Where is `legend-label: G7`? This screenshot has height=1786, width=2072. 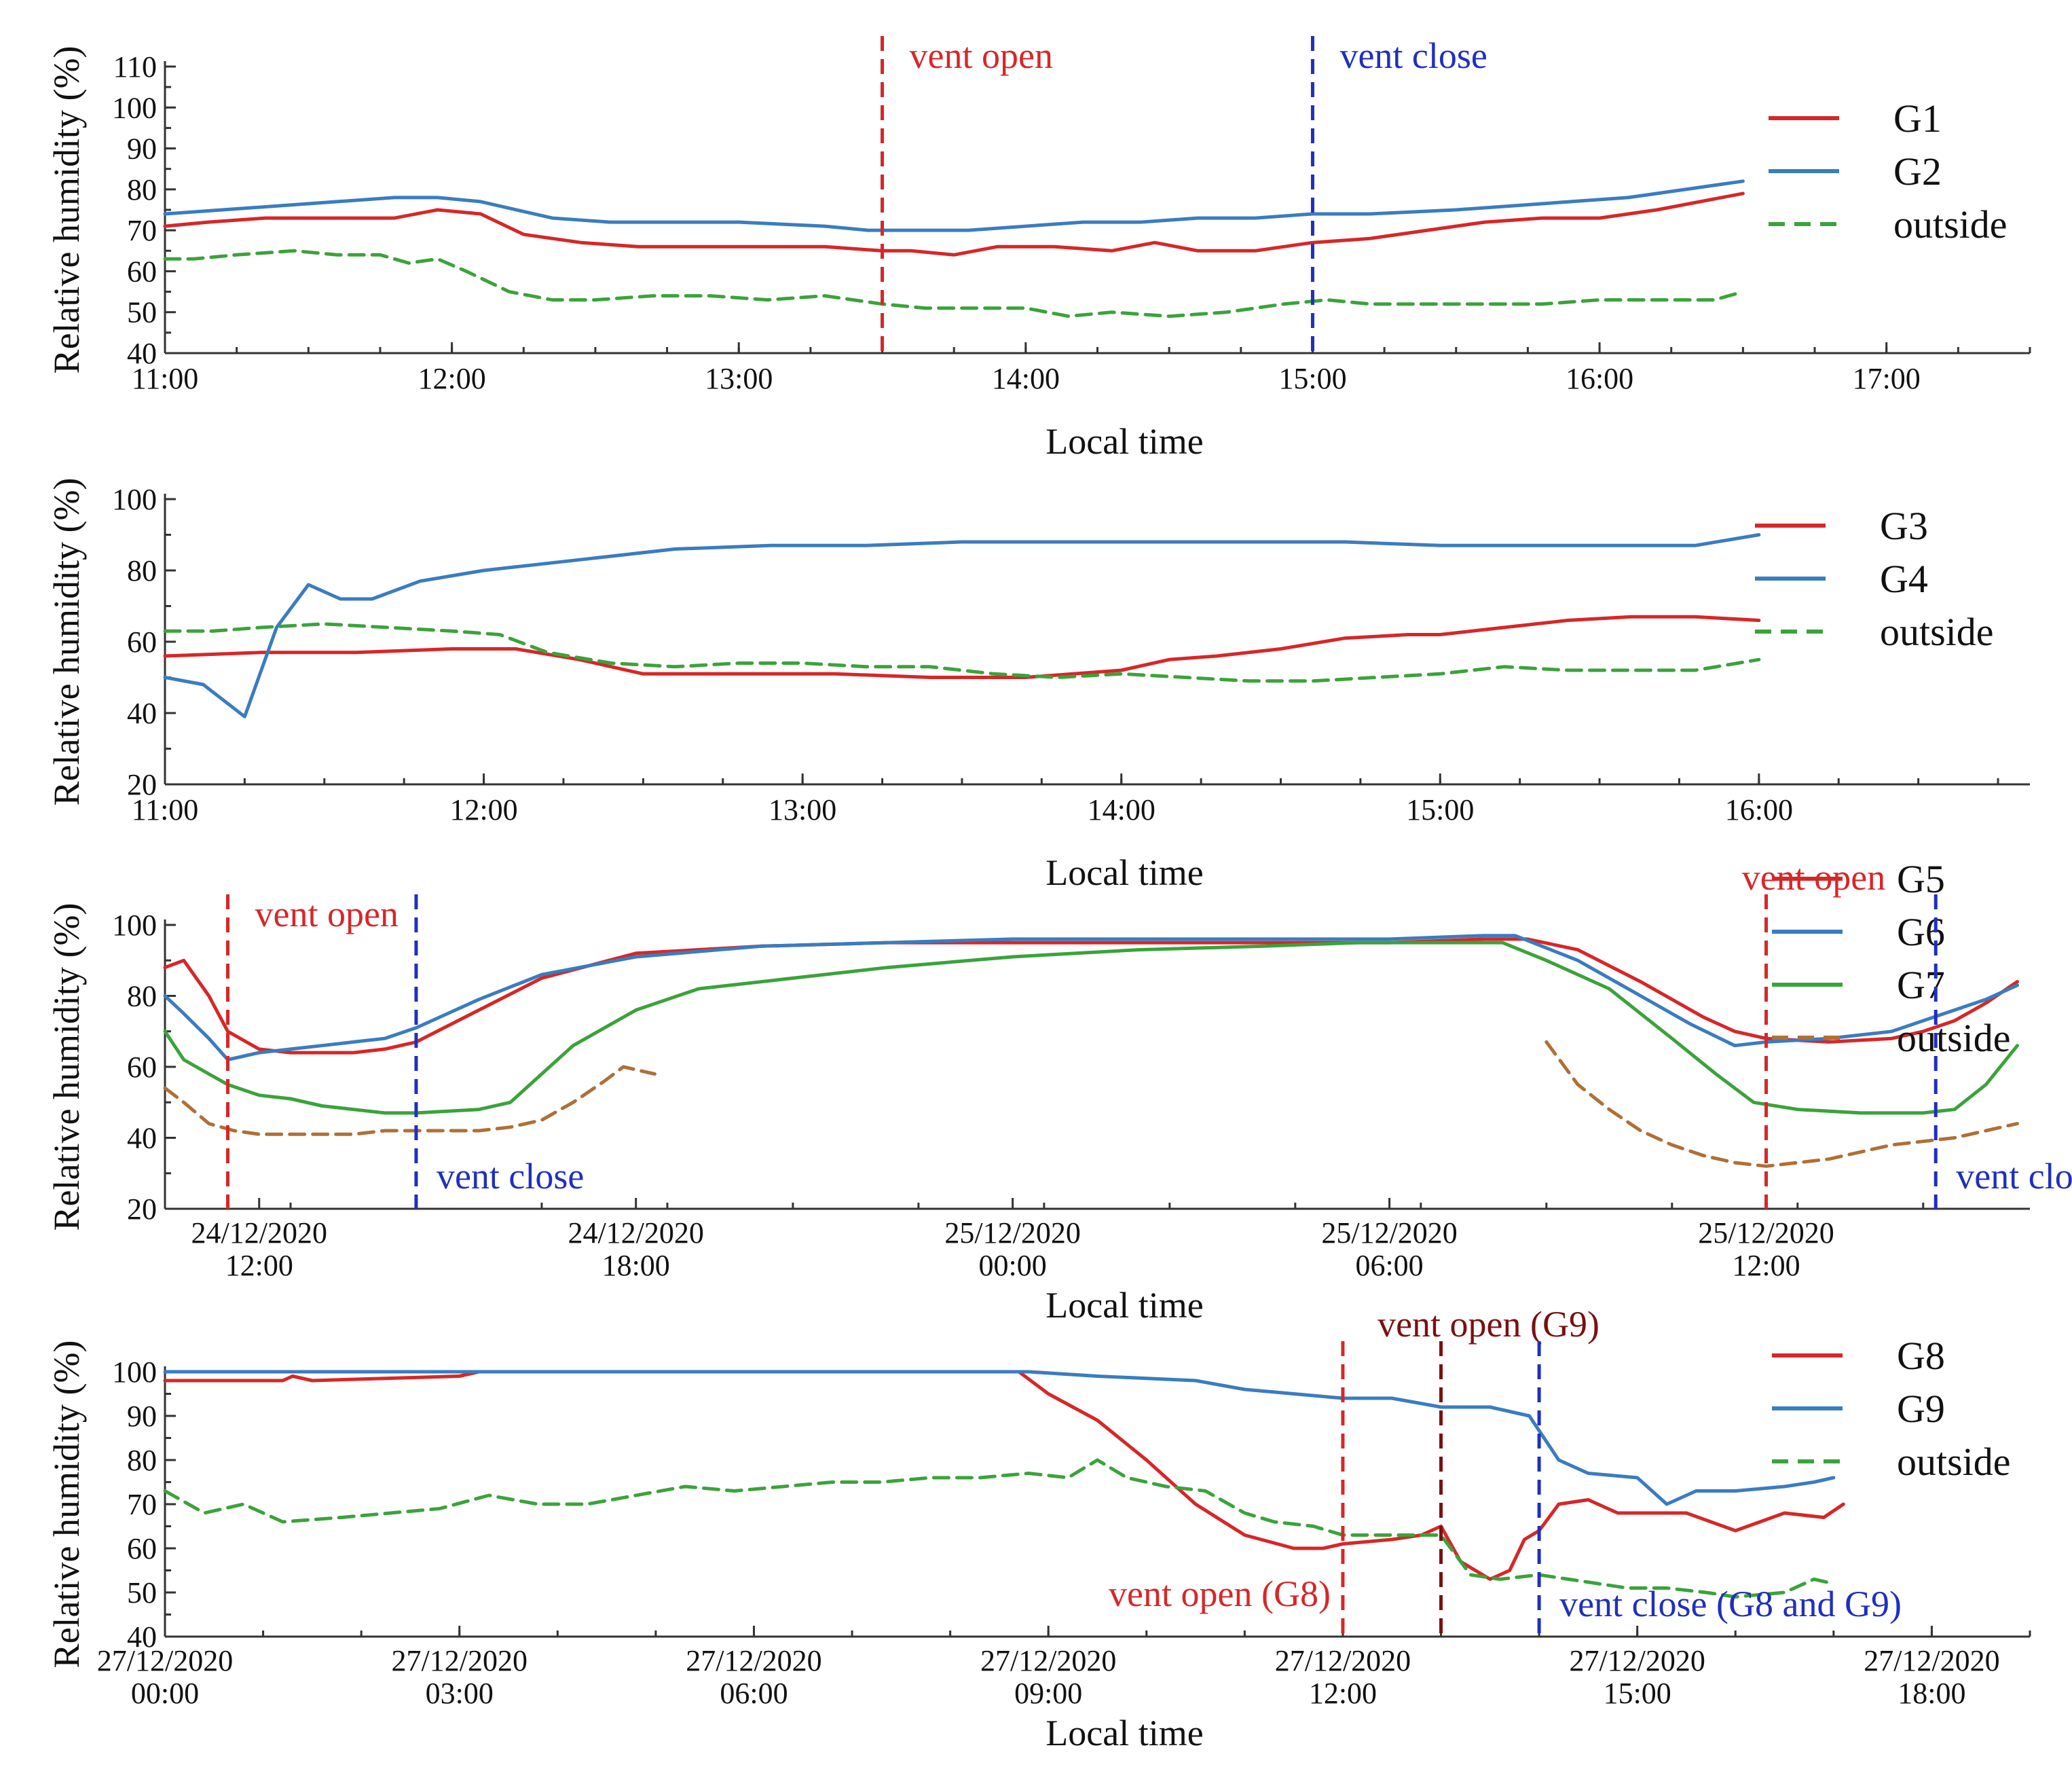 legend-label: G7 is located at coordinates (1921, 985).